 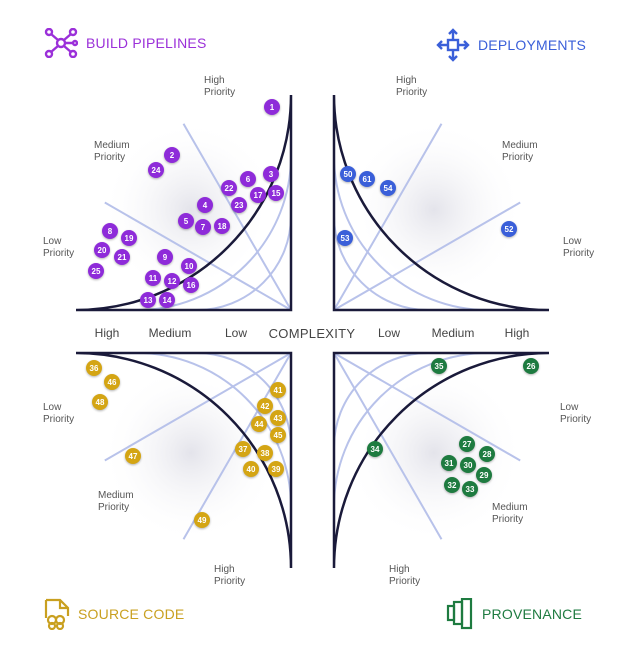 What do you see at coordinates (222, 226) in the screenshot?
I see `build-item-marker: 18` at bounding box center [222, 226].